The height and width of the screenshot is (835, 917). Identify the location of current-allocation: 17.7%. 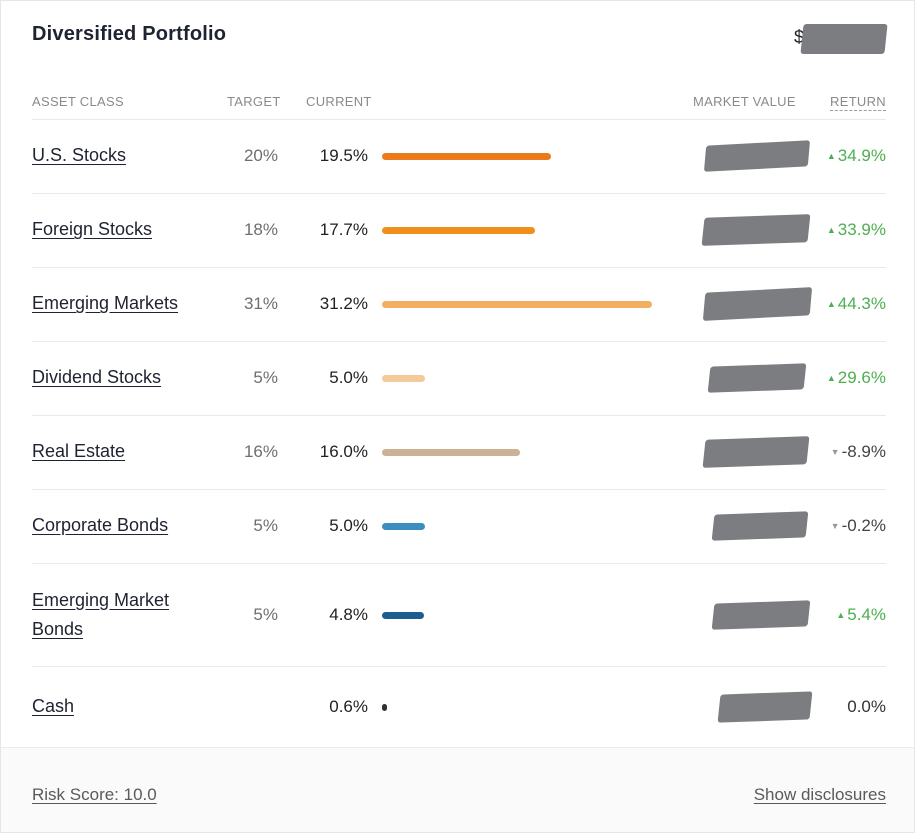
(343, 229).